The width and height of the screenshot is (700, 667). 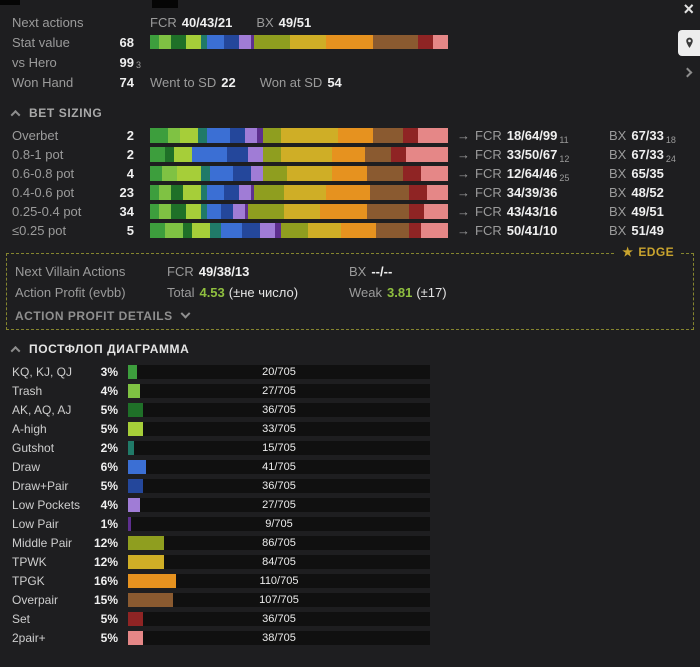 What do you see at coordinates (38, 154) in the screenshot?
I see `bet-size-label: 0.8-1 pot` at bounding box center [38, 154].